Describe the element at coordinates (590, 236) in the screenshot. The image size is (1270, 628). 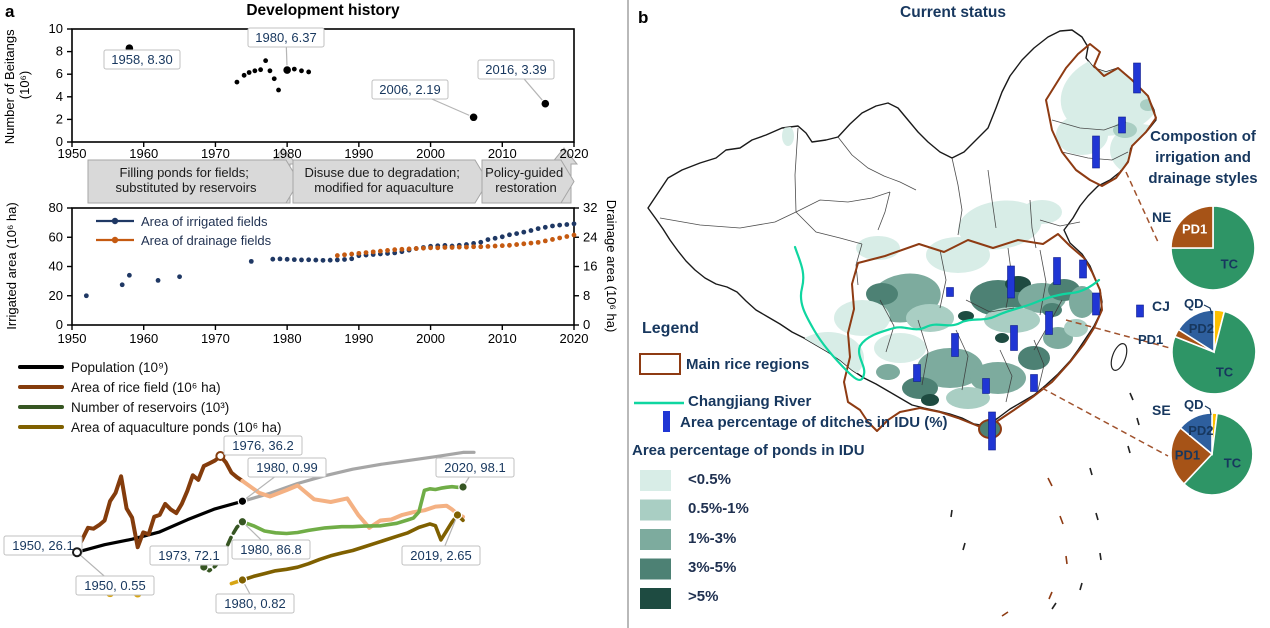
I see `right-tick-label: 24` at that location.